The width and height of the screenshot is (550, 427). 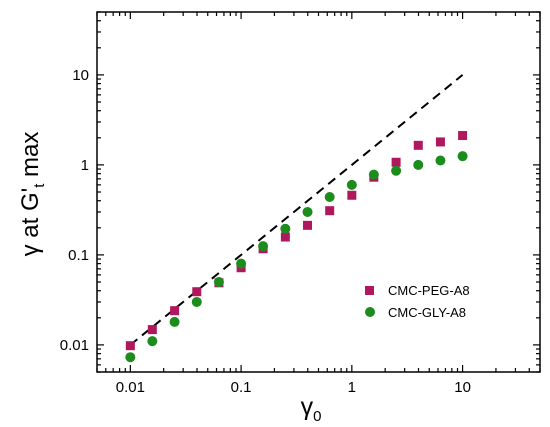 I want to click on y-tick-label: 1, so click(x=85, y=165).